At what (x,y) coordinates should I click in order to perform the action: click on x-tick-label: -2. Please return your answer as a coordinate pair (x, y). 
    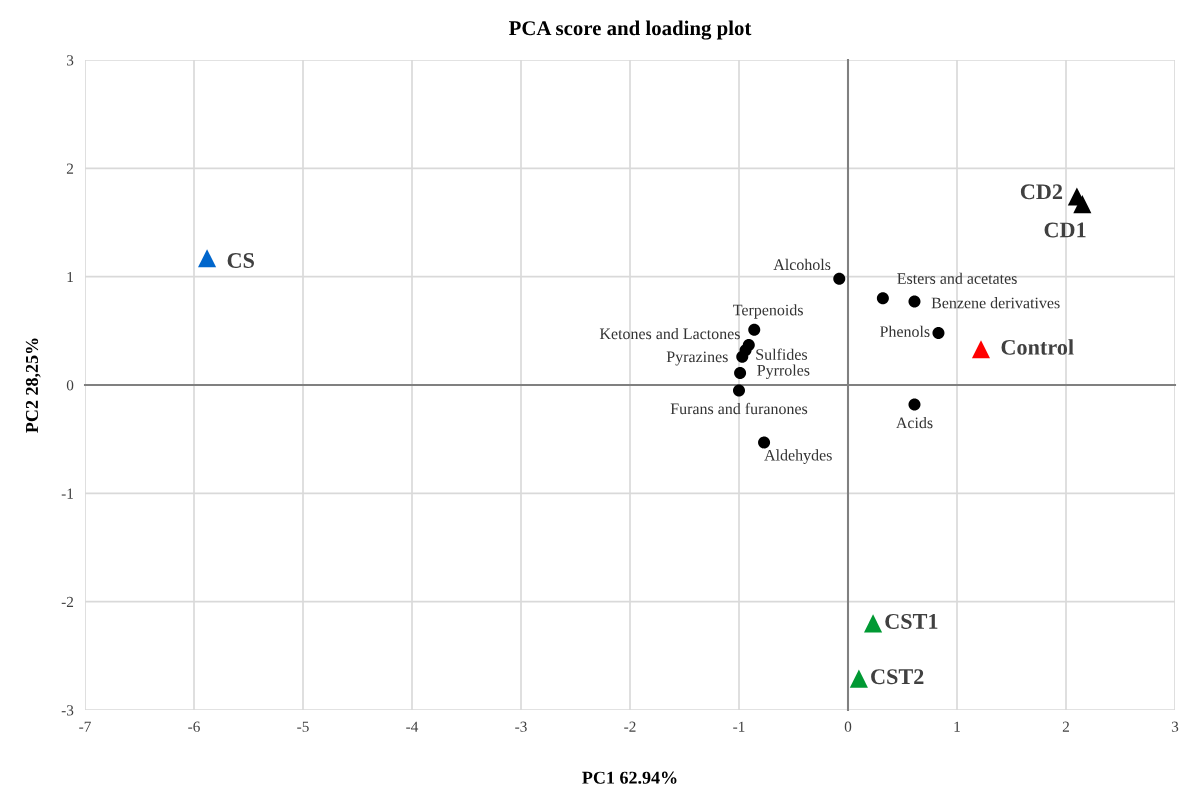
    Looking at the image, I should click on (630, 726).